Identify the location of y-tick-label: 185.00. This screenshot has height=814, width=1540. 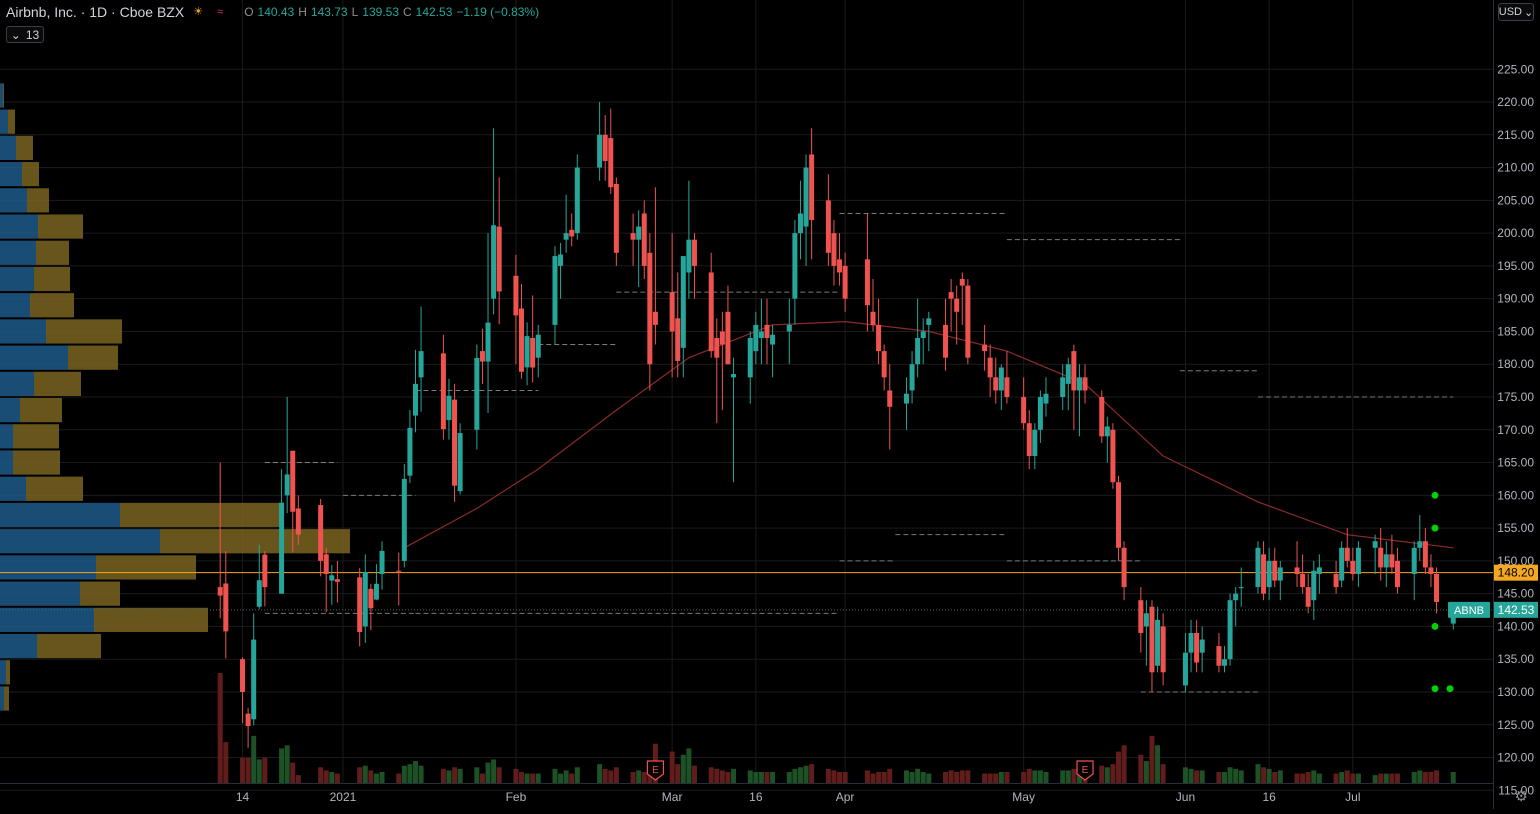
(1515, 331).